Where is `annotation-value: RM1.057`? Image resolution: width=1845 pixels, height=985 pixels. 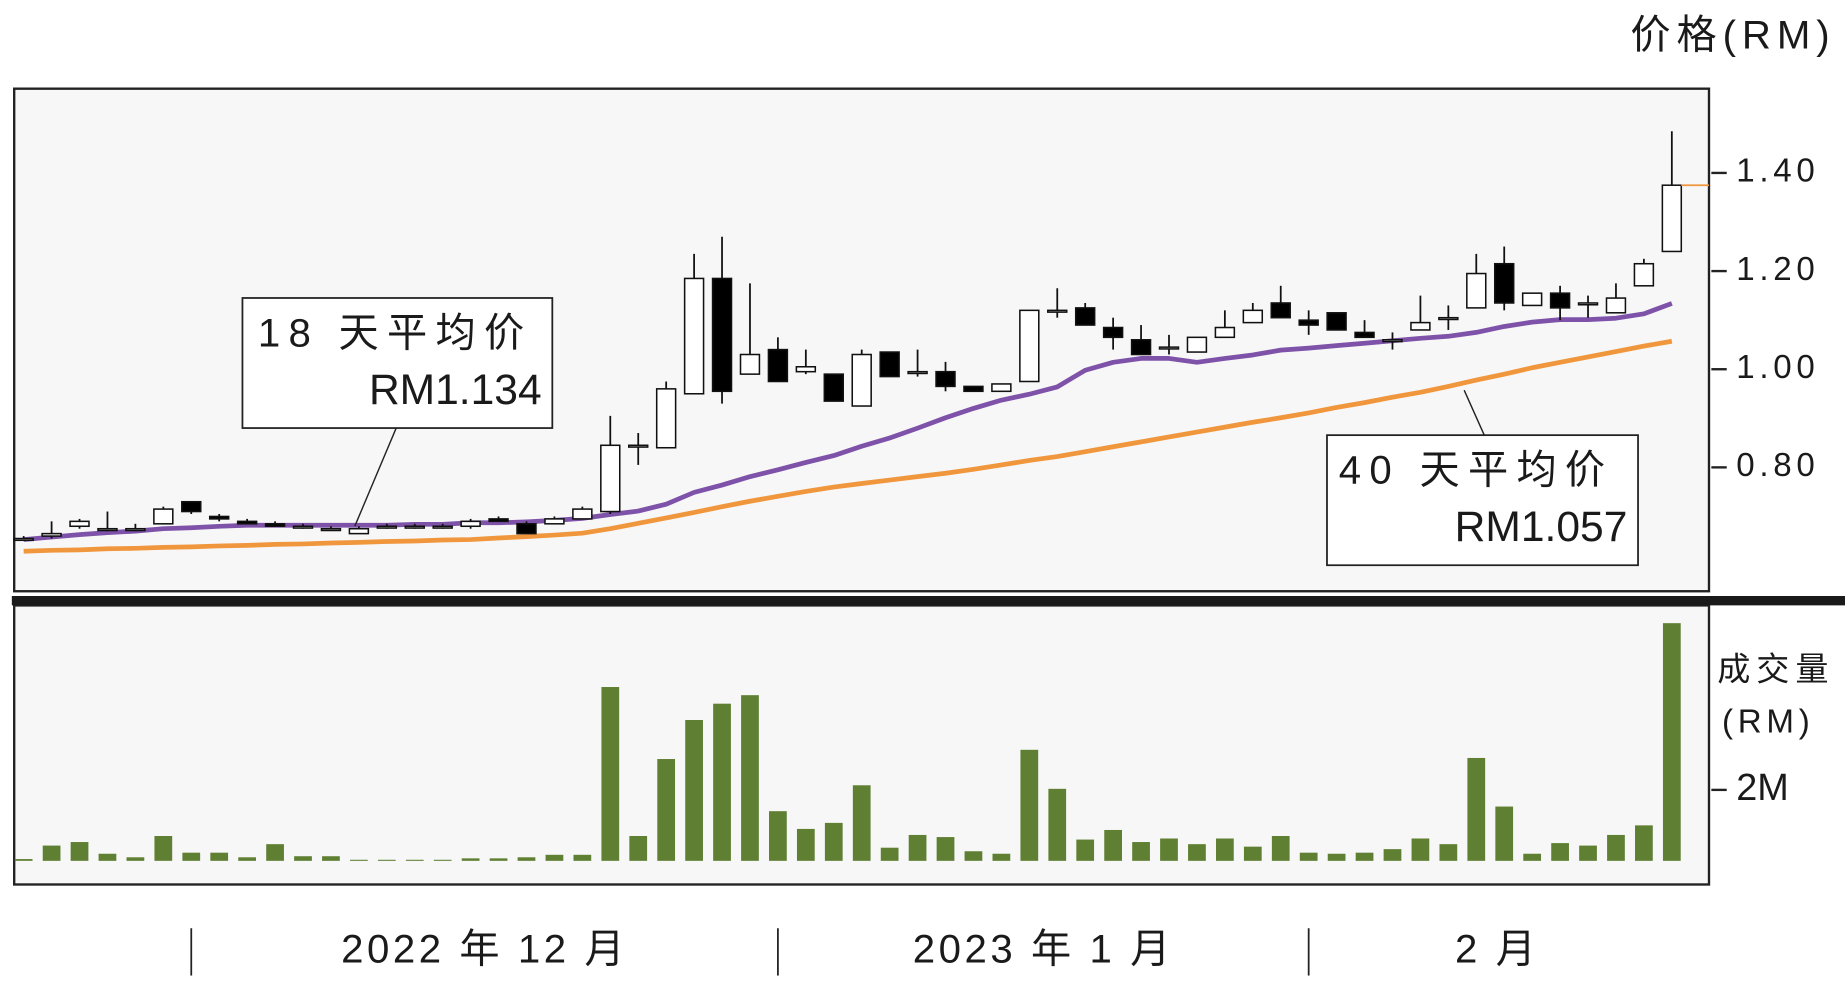
annotation-value: RM1.057 is located at coordinates (1541, 527).